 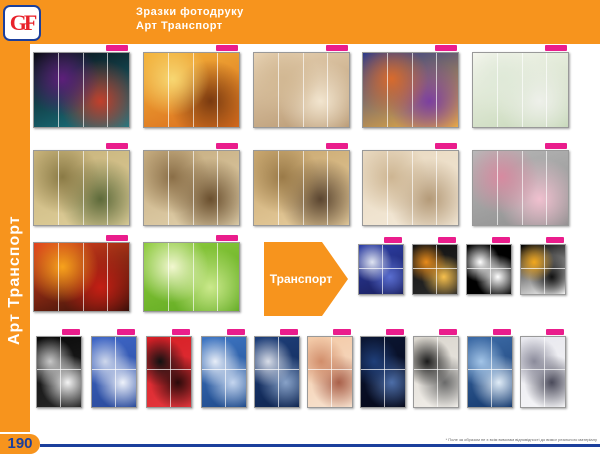 I want to click on sample-tile-tree-path, so click(x=81, y=188).